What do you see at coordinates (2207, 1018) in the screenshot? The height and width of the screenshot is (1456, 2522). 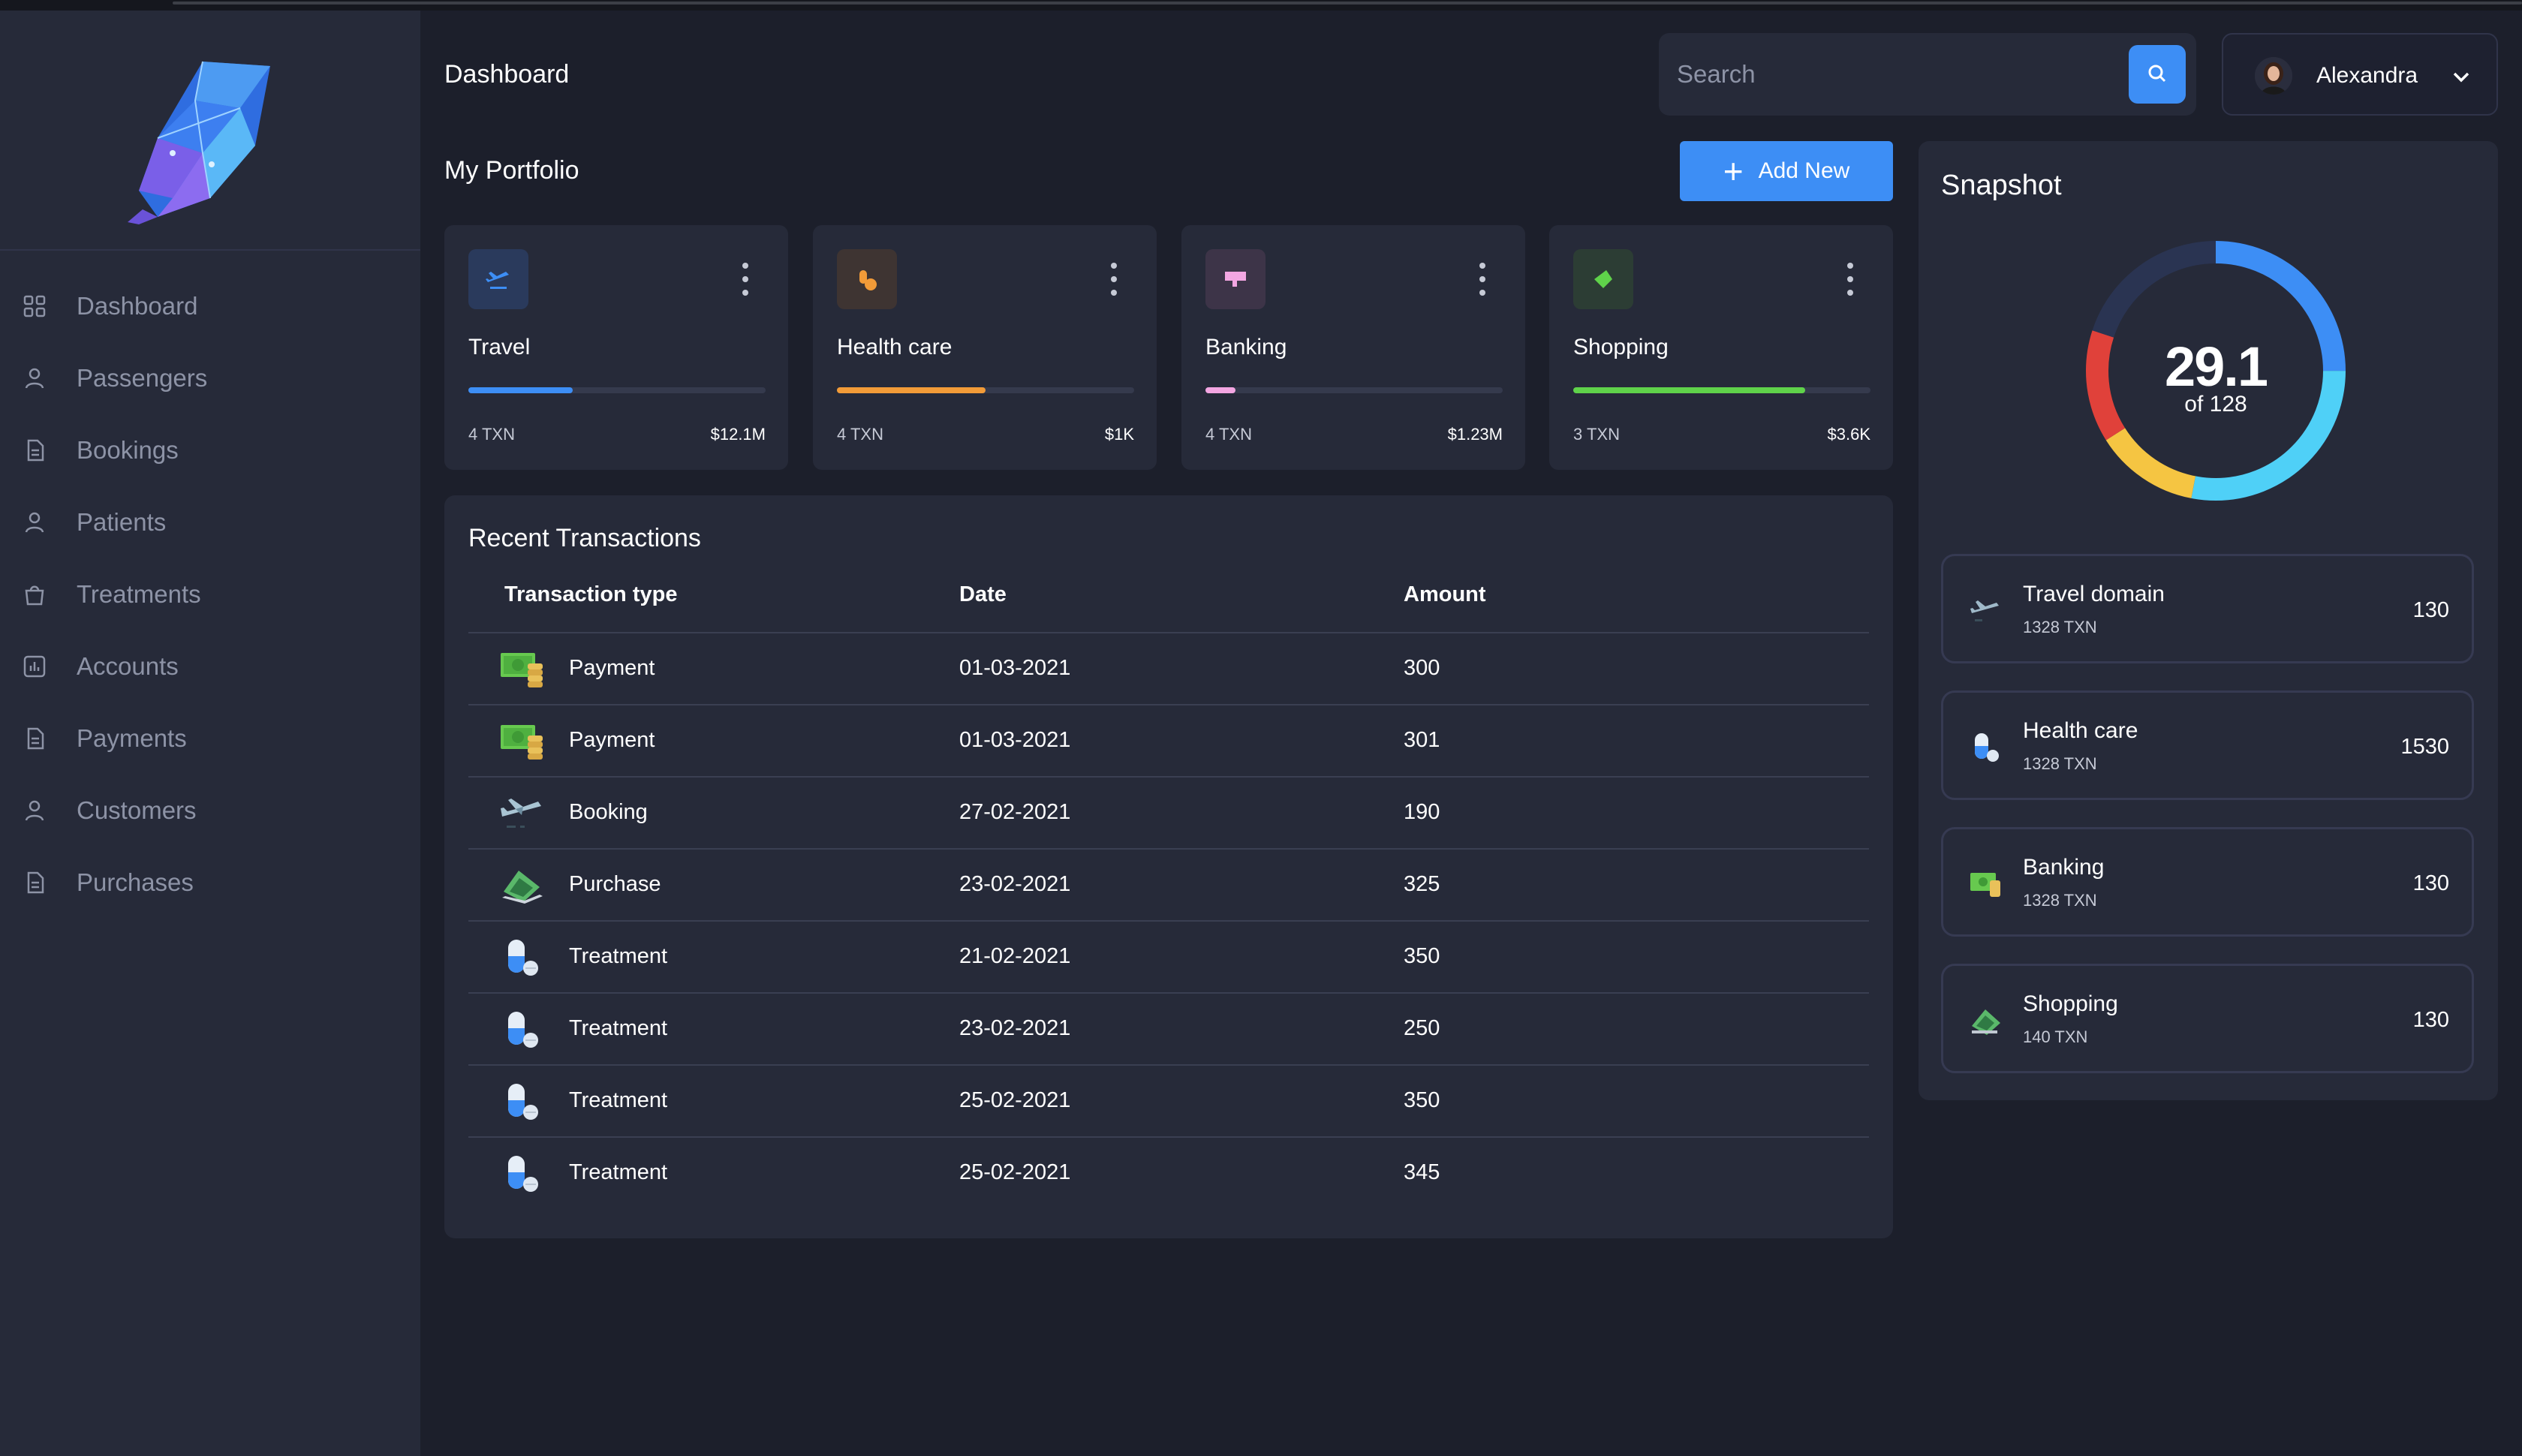 I see `snapshot-item-shopping: Shopping 140 TXN 130` at bounding box center [2207, 1018].